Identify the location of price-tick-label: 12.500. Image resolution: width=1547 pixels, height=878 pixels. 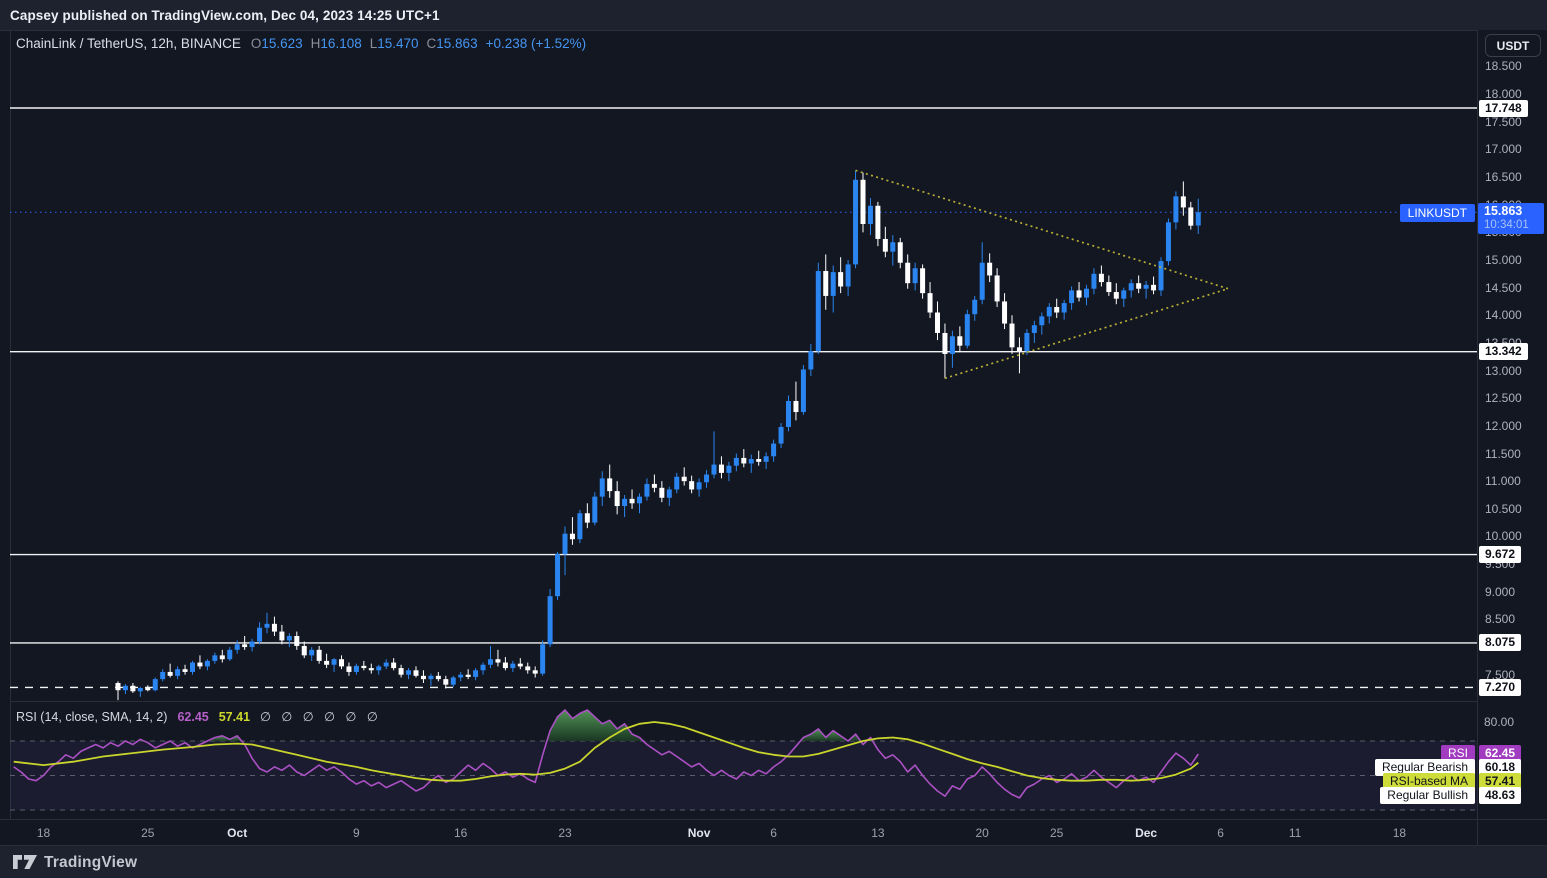
(1503, 398).